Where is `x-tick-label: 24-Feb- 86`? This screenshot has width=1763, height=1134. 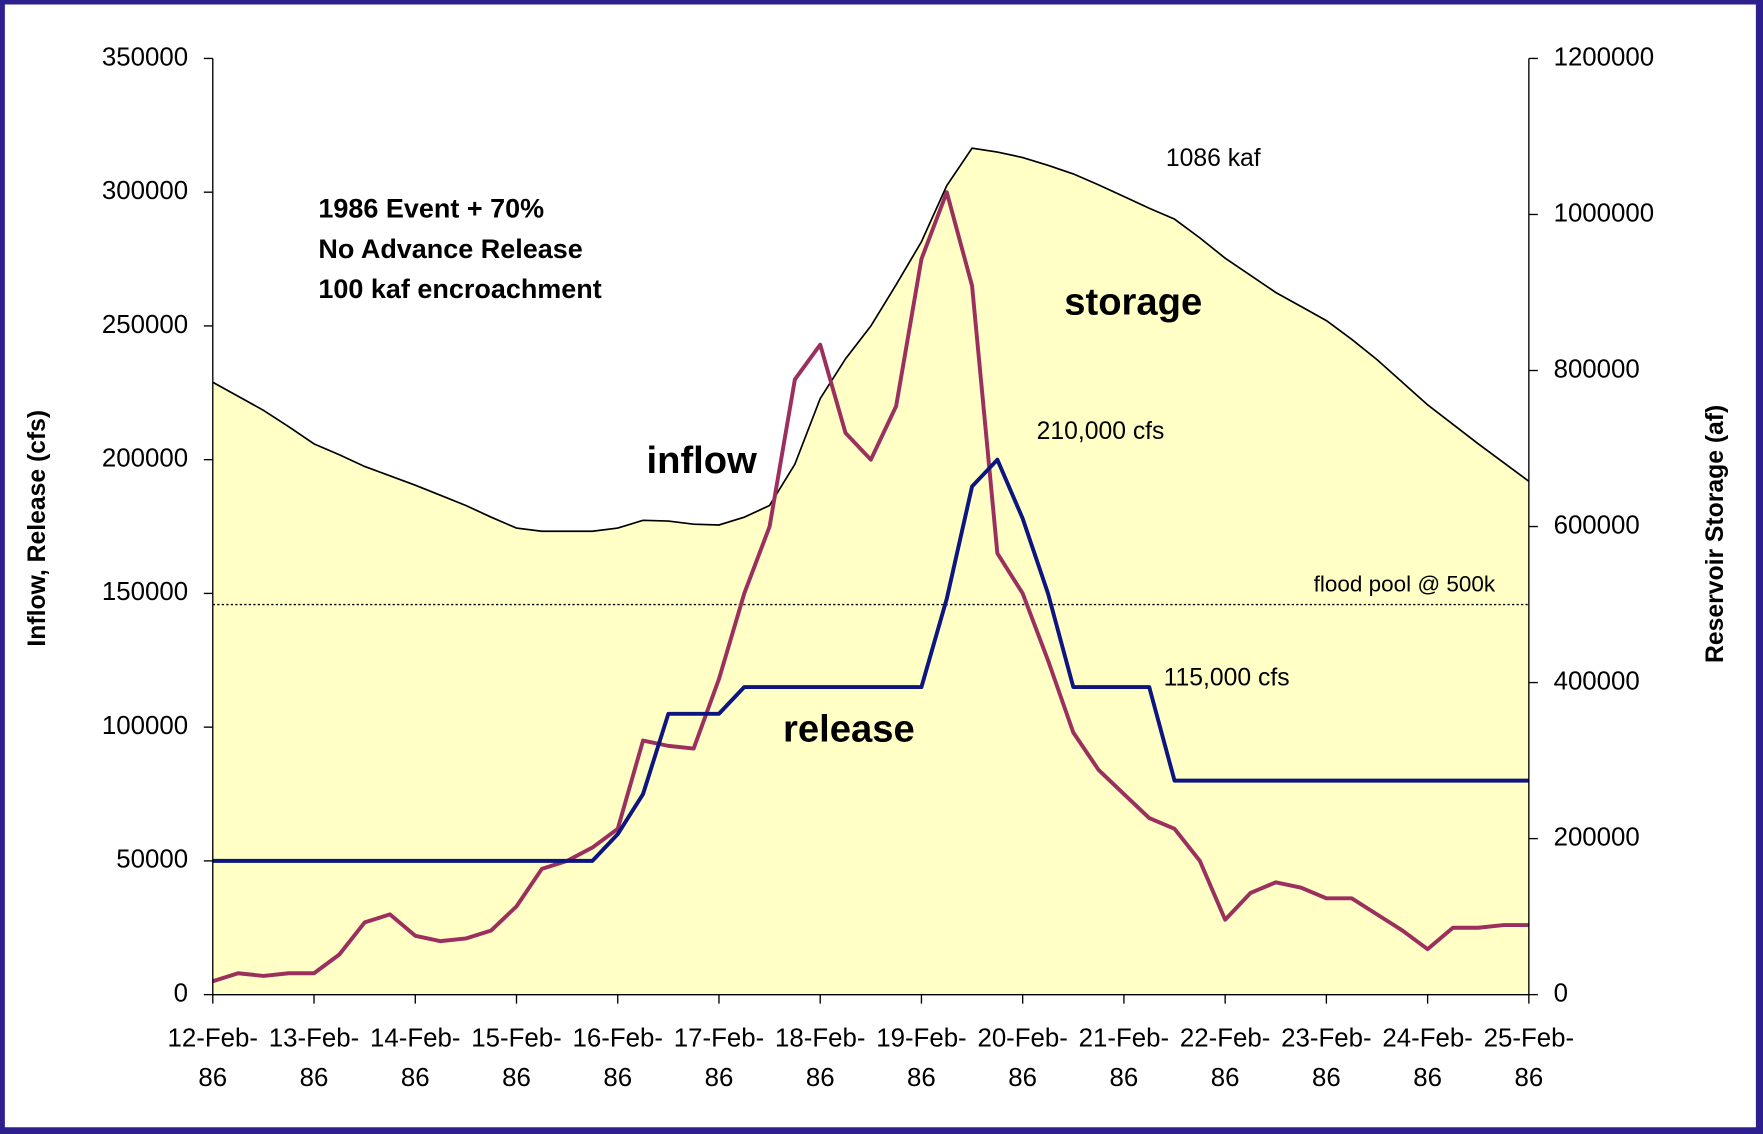 x-tick-label: 24-Feb- 86 is located at coordinates (1427, 1057).